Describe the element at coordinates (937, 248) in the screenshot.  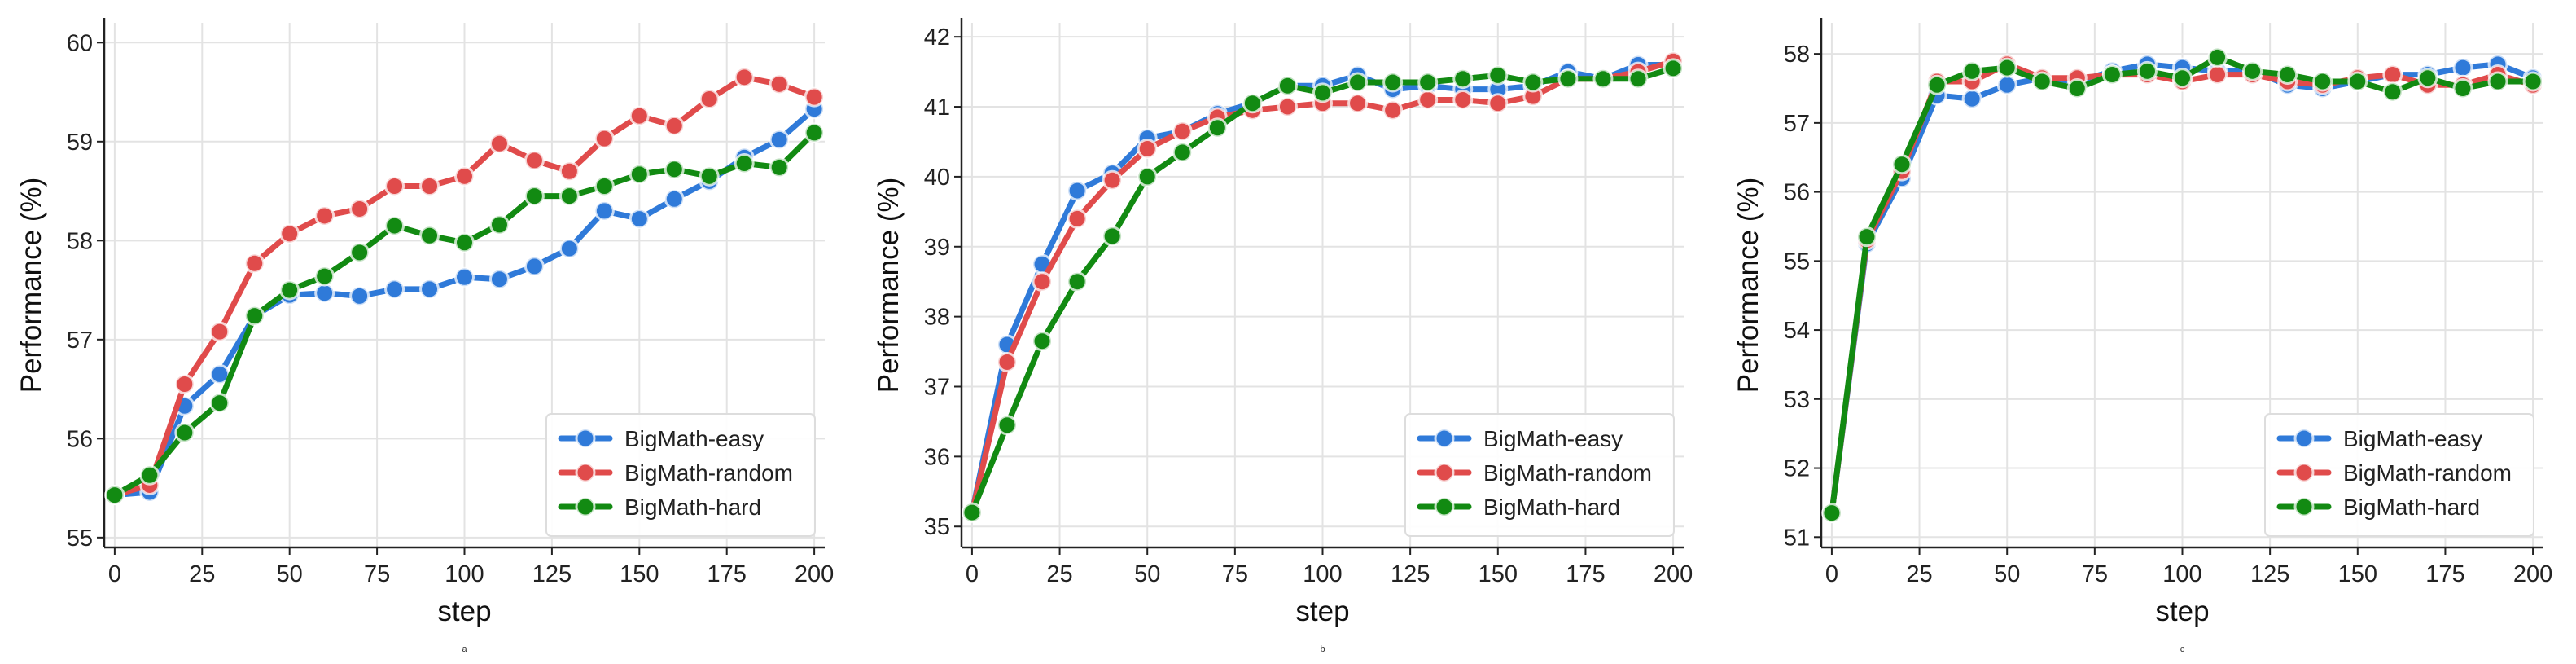
I see `y-tick-label: 39` at that location.